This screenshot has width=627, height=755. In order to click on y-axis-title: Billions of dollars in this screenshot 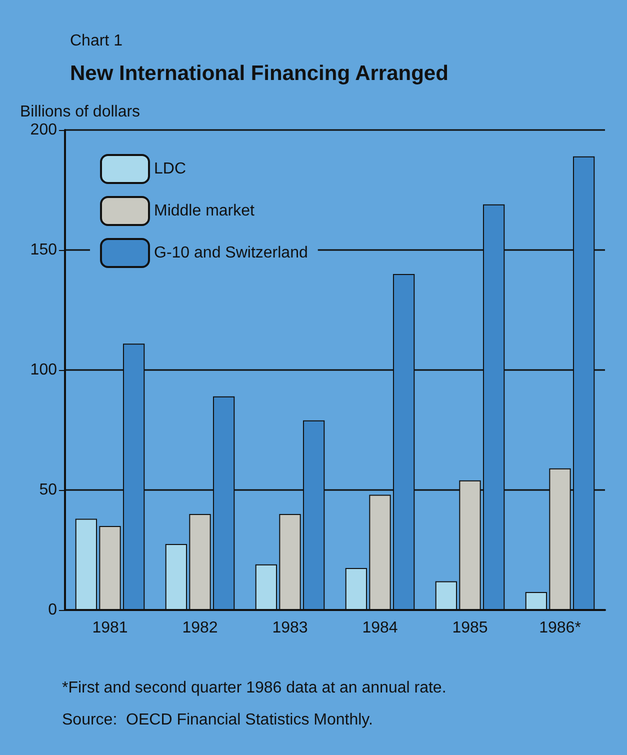, I will do `click(80, 112)`.